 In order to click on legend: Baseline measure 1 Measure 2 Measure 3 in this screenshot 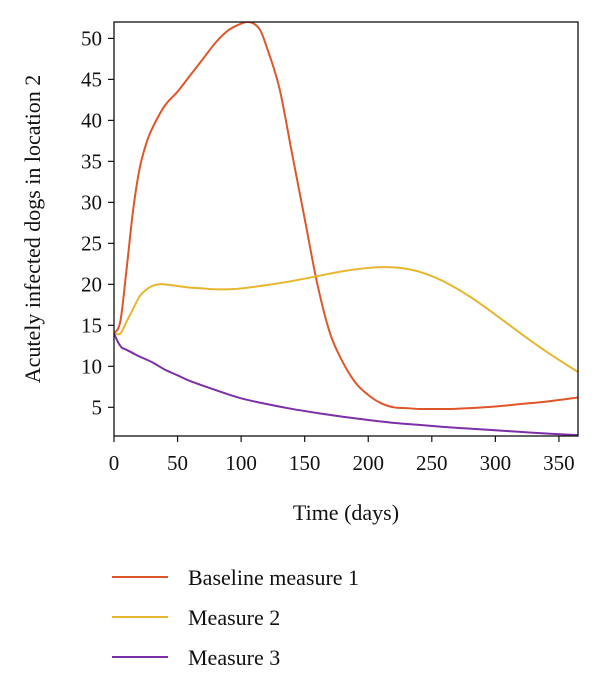, I will do `click(235, 617)`.